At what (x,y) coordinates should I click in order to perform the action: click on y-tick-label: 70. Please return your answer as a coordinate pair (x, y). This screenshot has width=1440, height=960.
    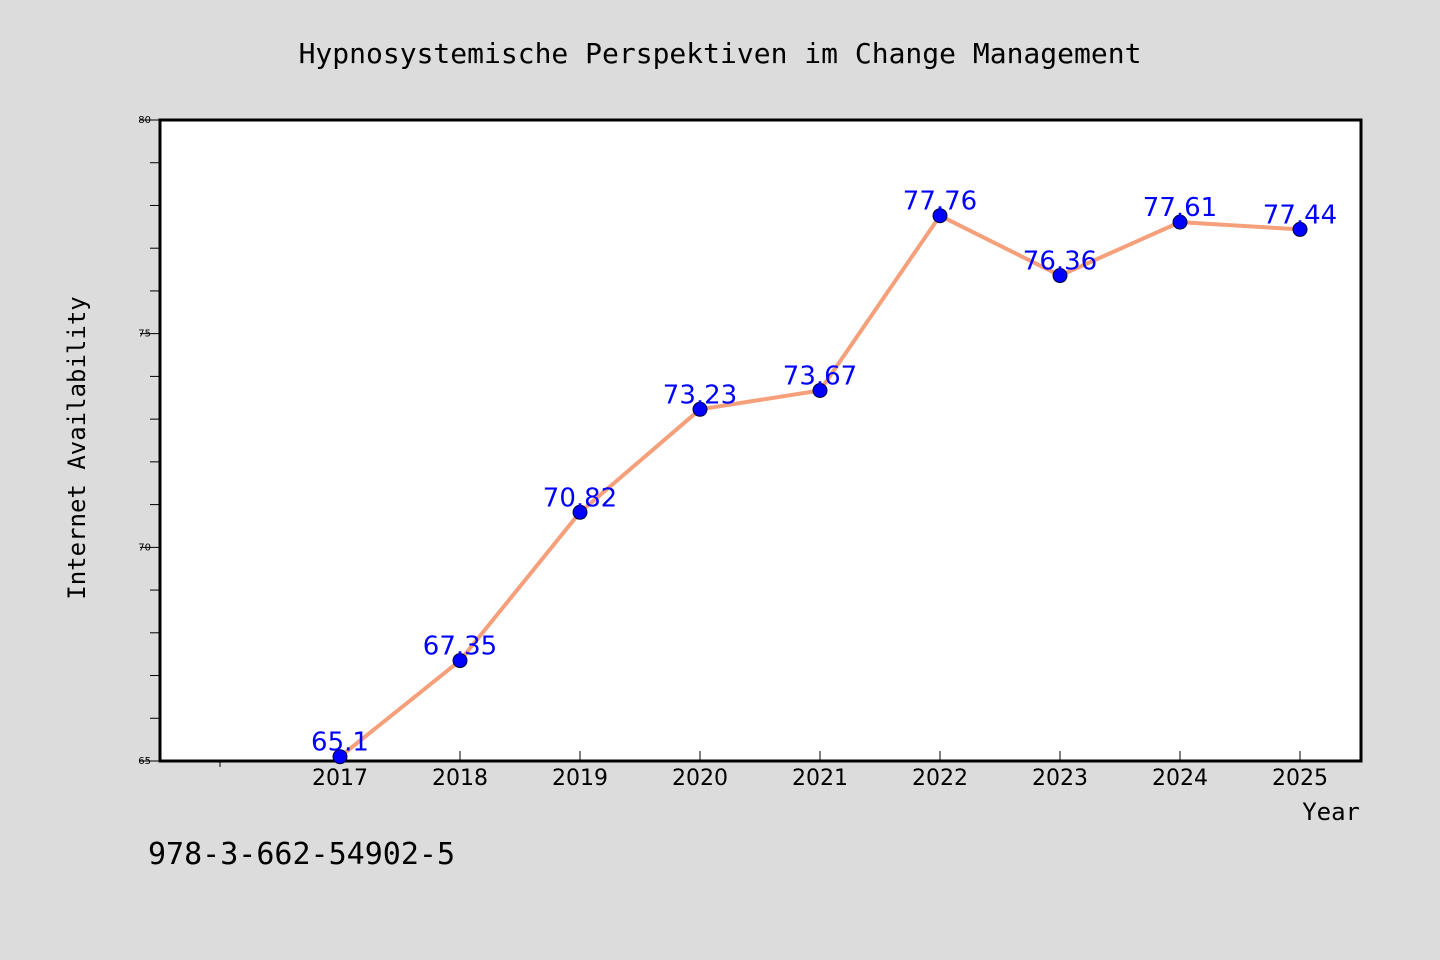
    Looking at the image, I should click on (144, 547).